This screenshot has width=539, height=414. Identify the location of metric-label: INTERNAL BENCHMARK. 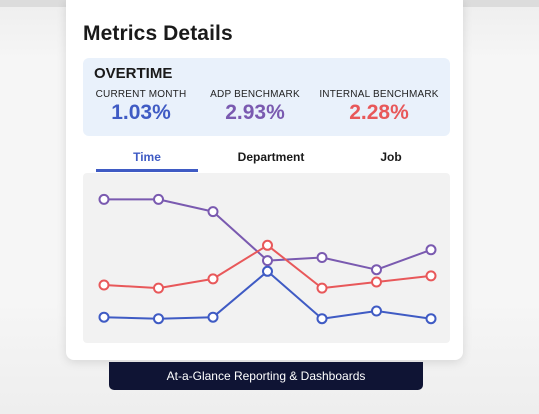
(379, 94).